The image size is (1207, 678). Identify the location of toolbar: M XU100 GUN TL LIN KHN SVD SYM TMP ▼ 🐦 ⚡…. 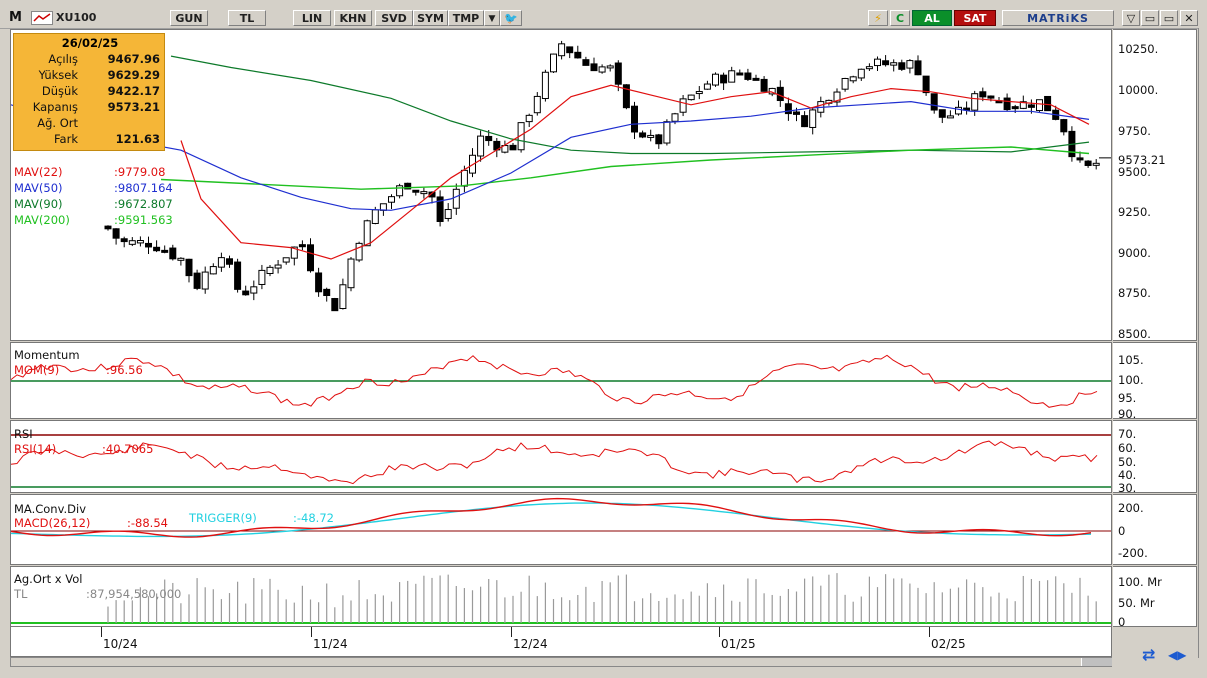
(603, 14).